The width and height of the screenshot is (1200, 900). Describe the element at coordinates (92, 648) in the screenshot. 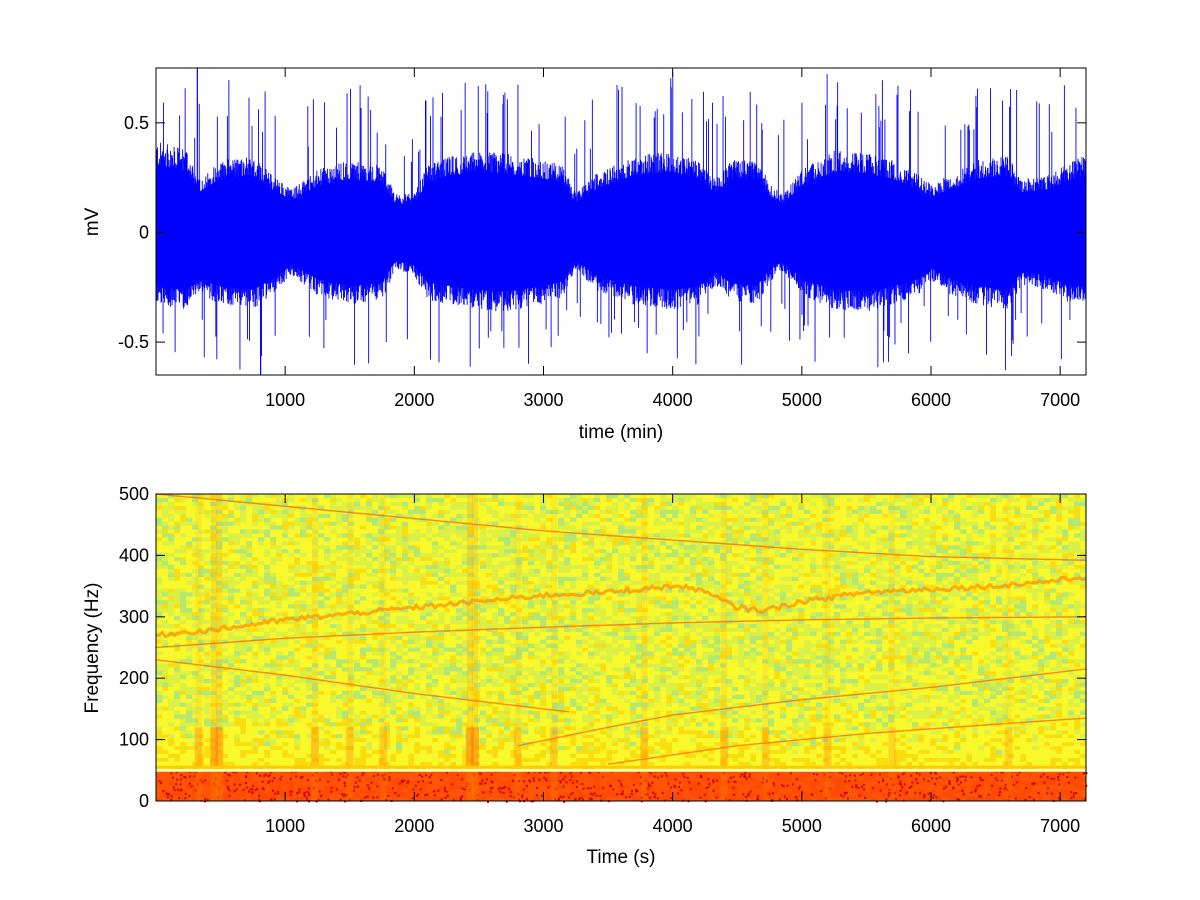

I see `spectrogram-y-axis-label: Frequency (Hz)` at that location.